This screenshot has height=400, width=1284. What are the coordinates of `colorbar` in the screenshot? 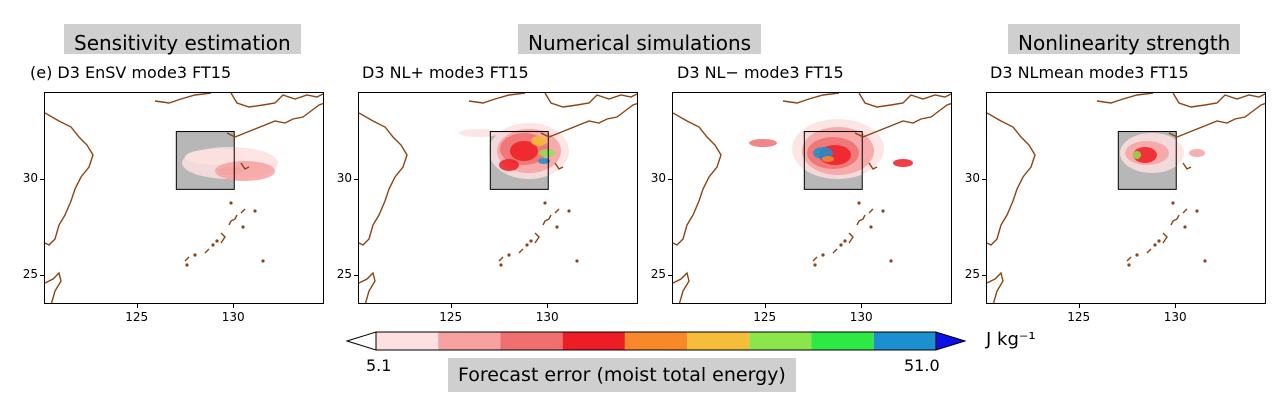 It's located at (656, 341).